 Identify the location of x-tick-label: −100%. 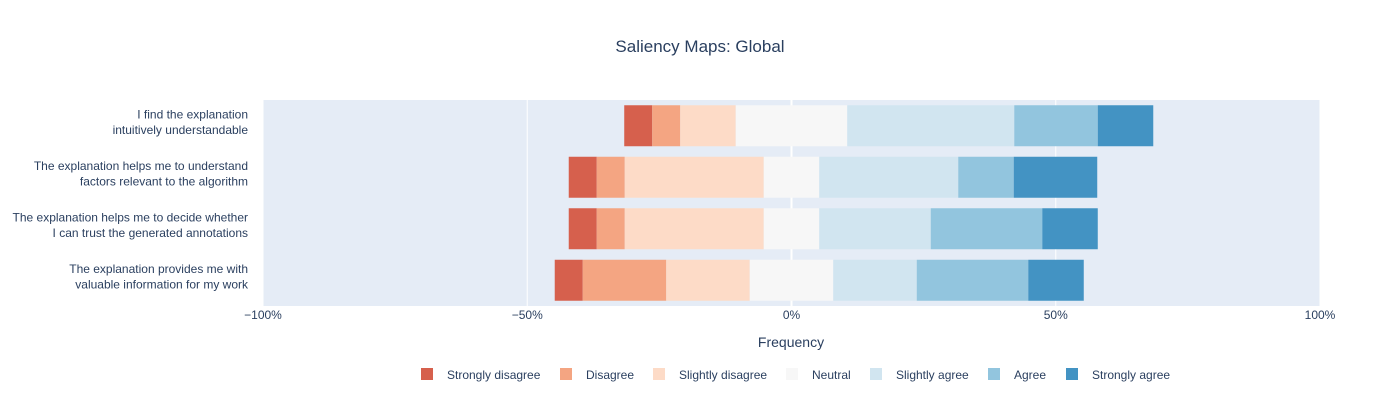
(263, 315).